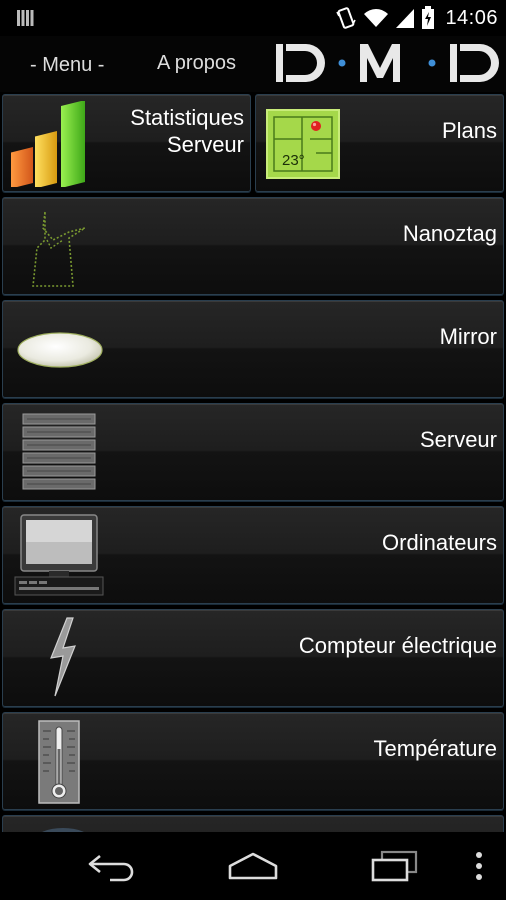 This screenshot has height=900, width=506. What do you see at coordinates (435, 748) in the screenshot?
I see `tile-label: Température` at bounding box center [435, 748].